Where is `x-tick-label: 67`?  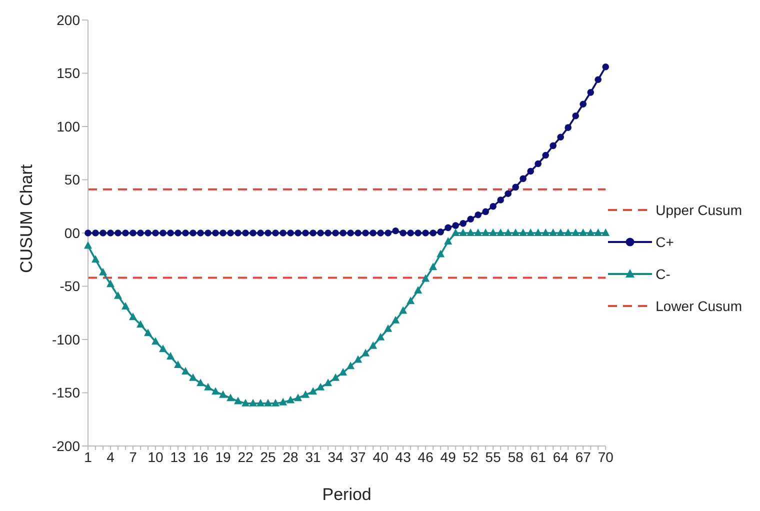
x-tick-label: 67 is located at coordinates (583, 456).